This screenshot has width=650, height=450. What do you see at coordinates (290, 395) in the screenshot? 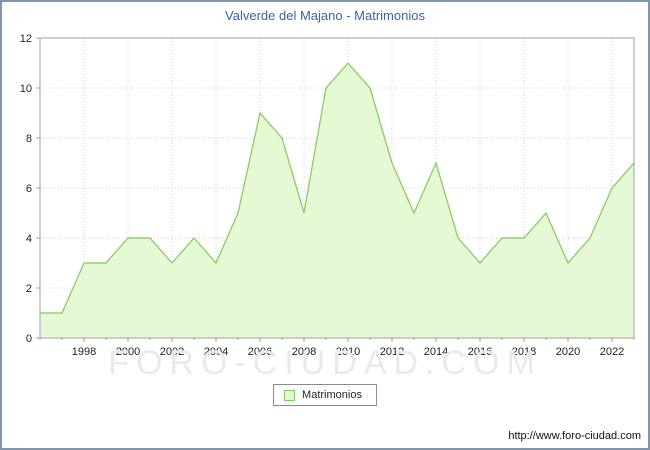
I see `legend-swatch-icon` at bounding box center [290, 395].